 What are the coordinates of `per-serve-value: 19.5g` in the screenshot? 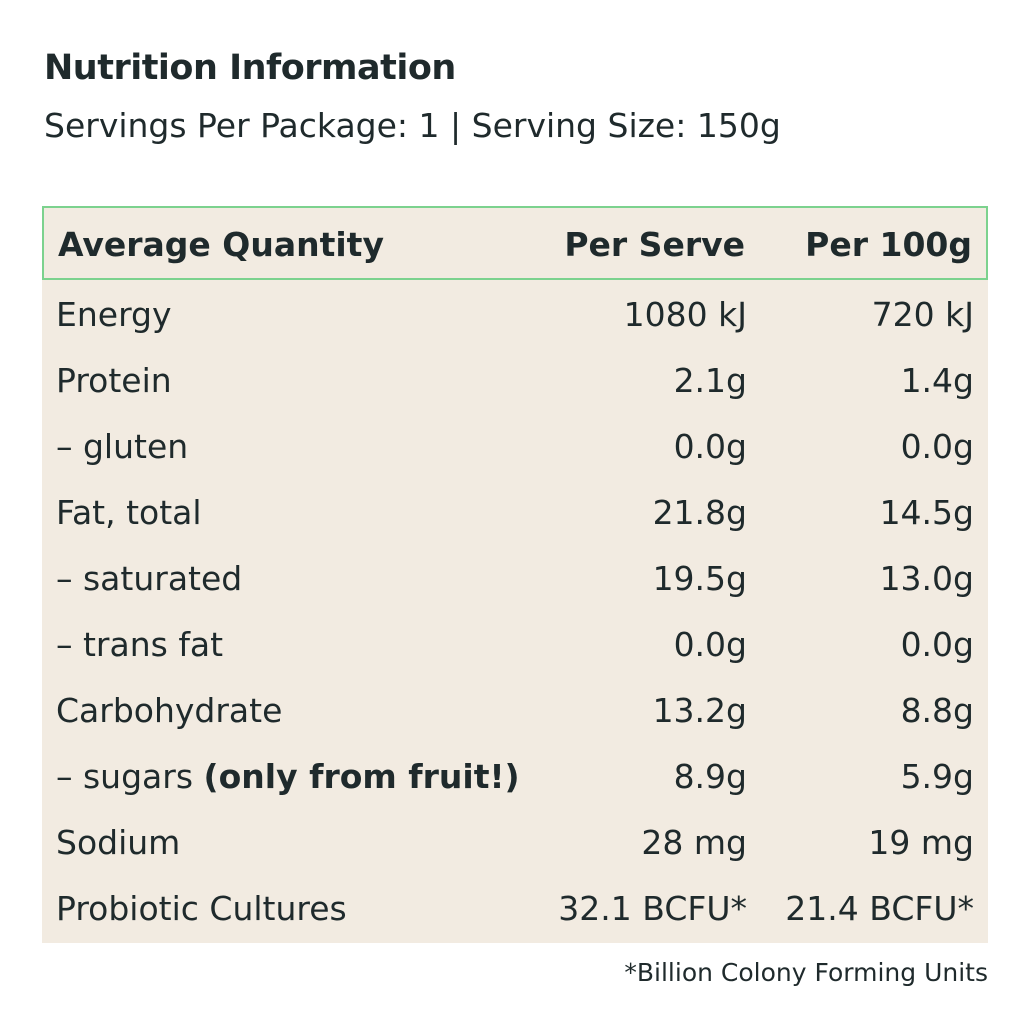 It's located at (699, 578).